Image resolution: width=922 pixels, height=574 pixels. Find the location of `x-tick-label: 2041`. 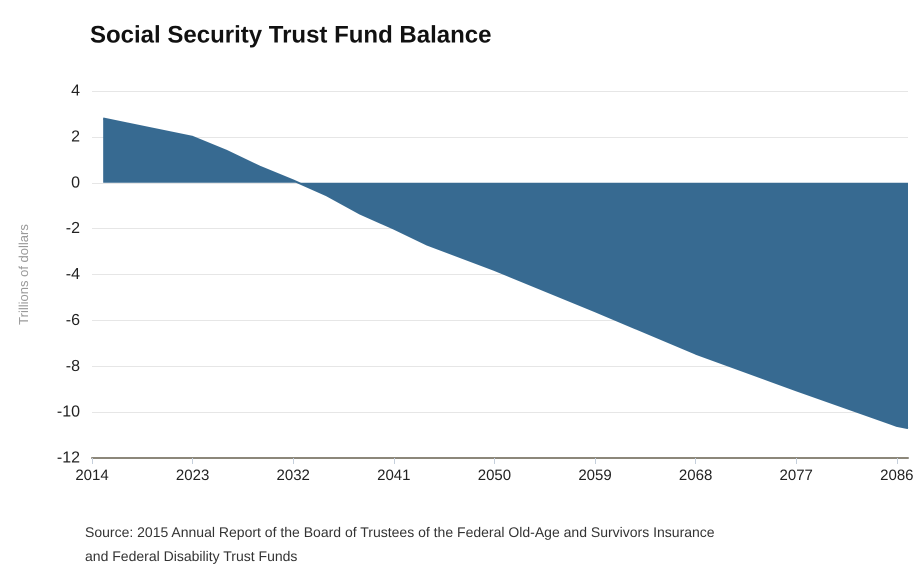

x-tick-label: 2041 is located at coordinates (393, 475).